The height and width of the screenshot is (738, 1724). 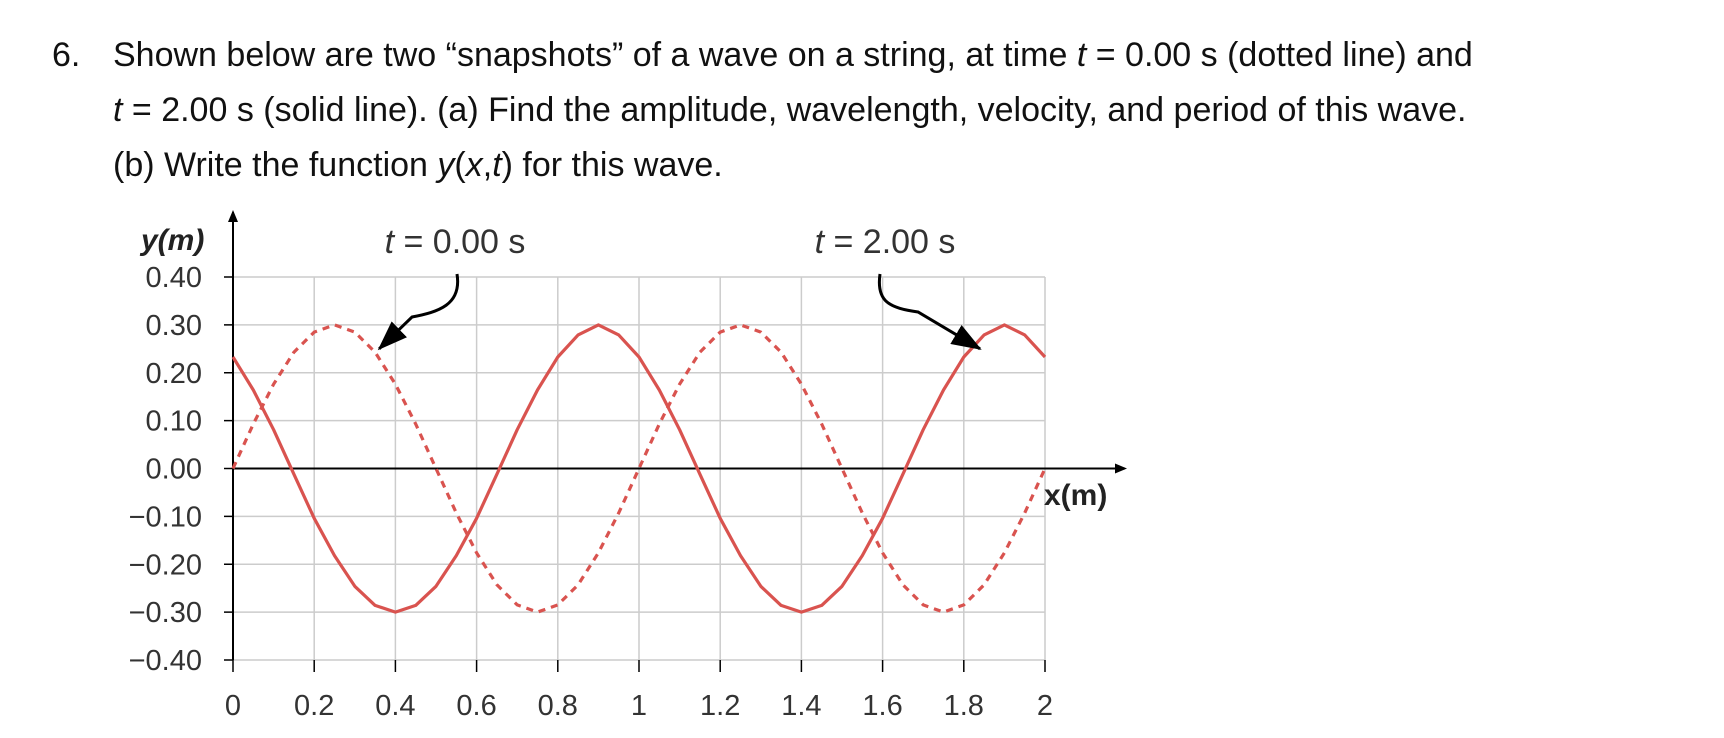 I want to click on x-tick-label: 1.8, so click(x=964, y=706).